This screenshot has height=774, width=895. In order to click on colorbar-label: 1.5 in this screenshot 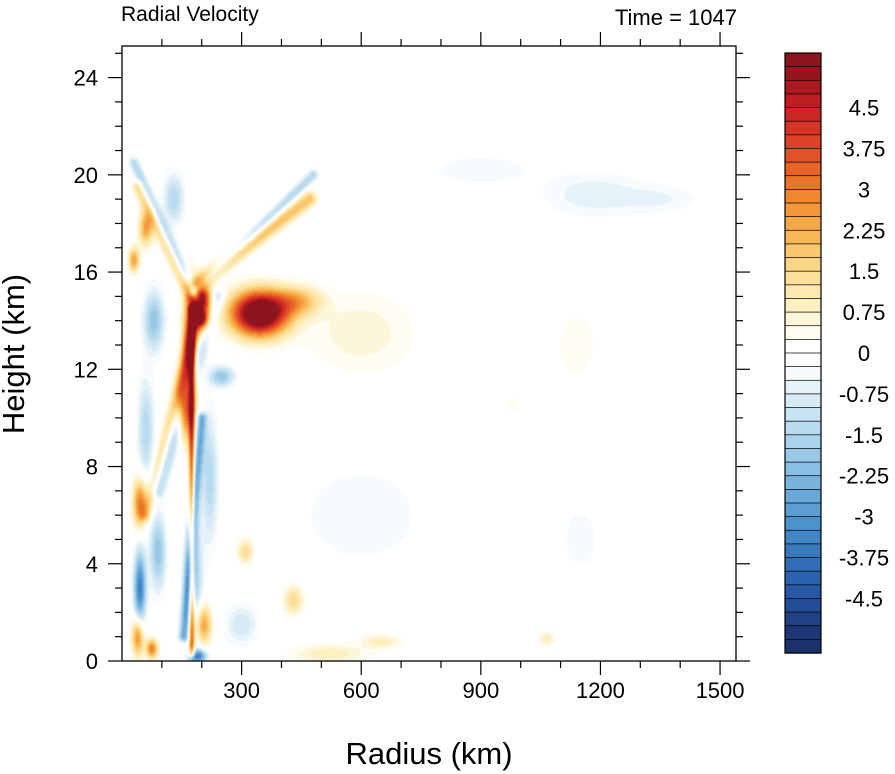, I will do `click(864, 271)`.